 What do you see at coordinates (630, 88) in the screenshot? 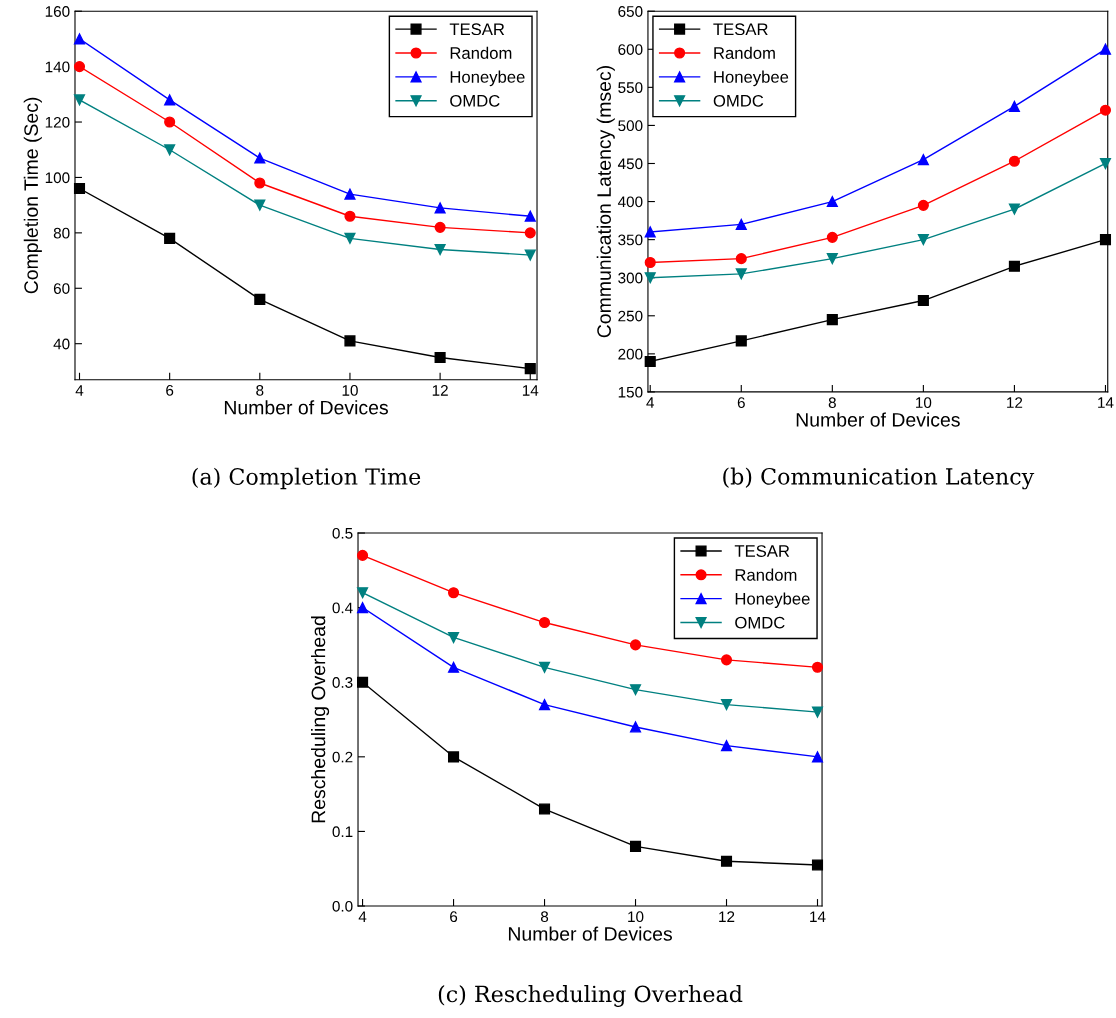
I see `y-tick-label: 550` at bounding box center [630, 88].